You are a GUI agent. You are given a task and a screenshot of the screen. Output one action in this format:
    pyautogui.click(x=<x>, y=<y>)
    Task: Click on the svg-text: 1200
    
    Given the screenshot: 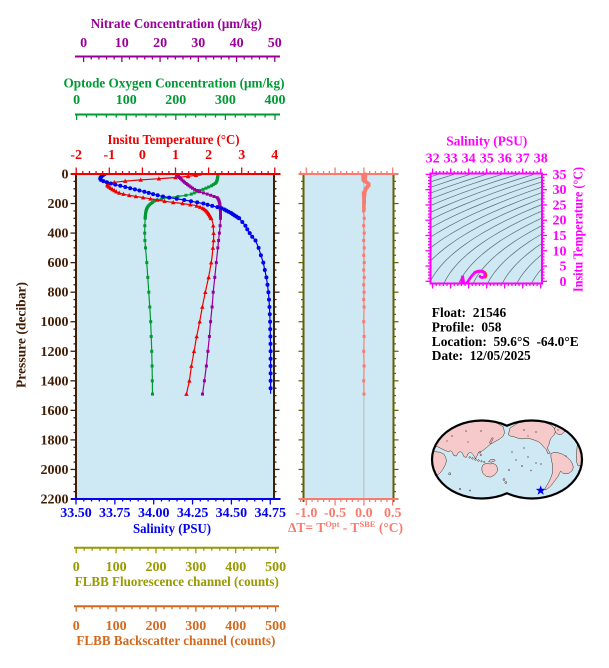 What is the action you would take?
    pyautogui.click(x=55, y=352)
    